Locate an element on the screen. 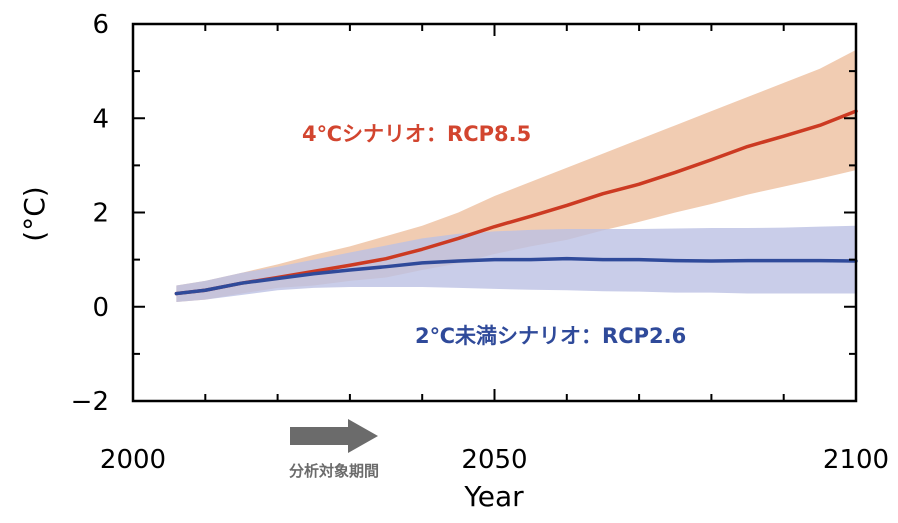 This screenshot has width=898, height=523. x-axis-title: Year is located at coordinates (493, 496).